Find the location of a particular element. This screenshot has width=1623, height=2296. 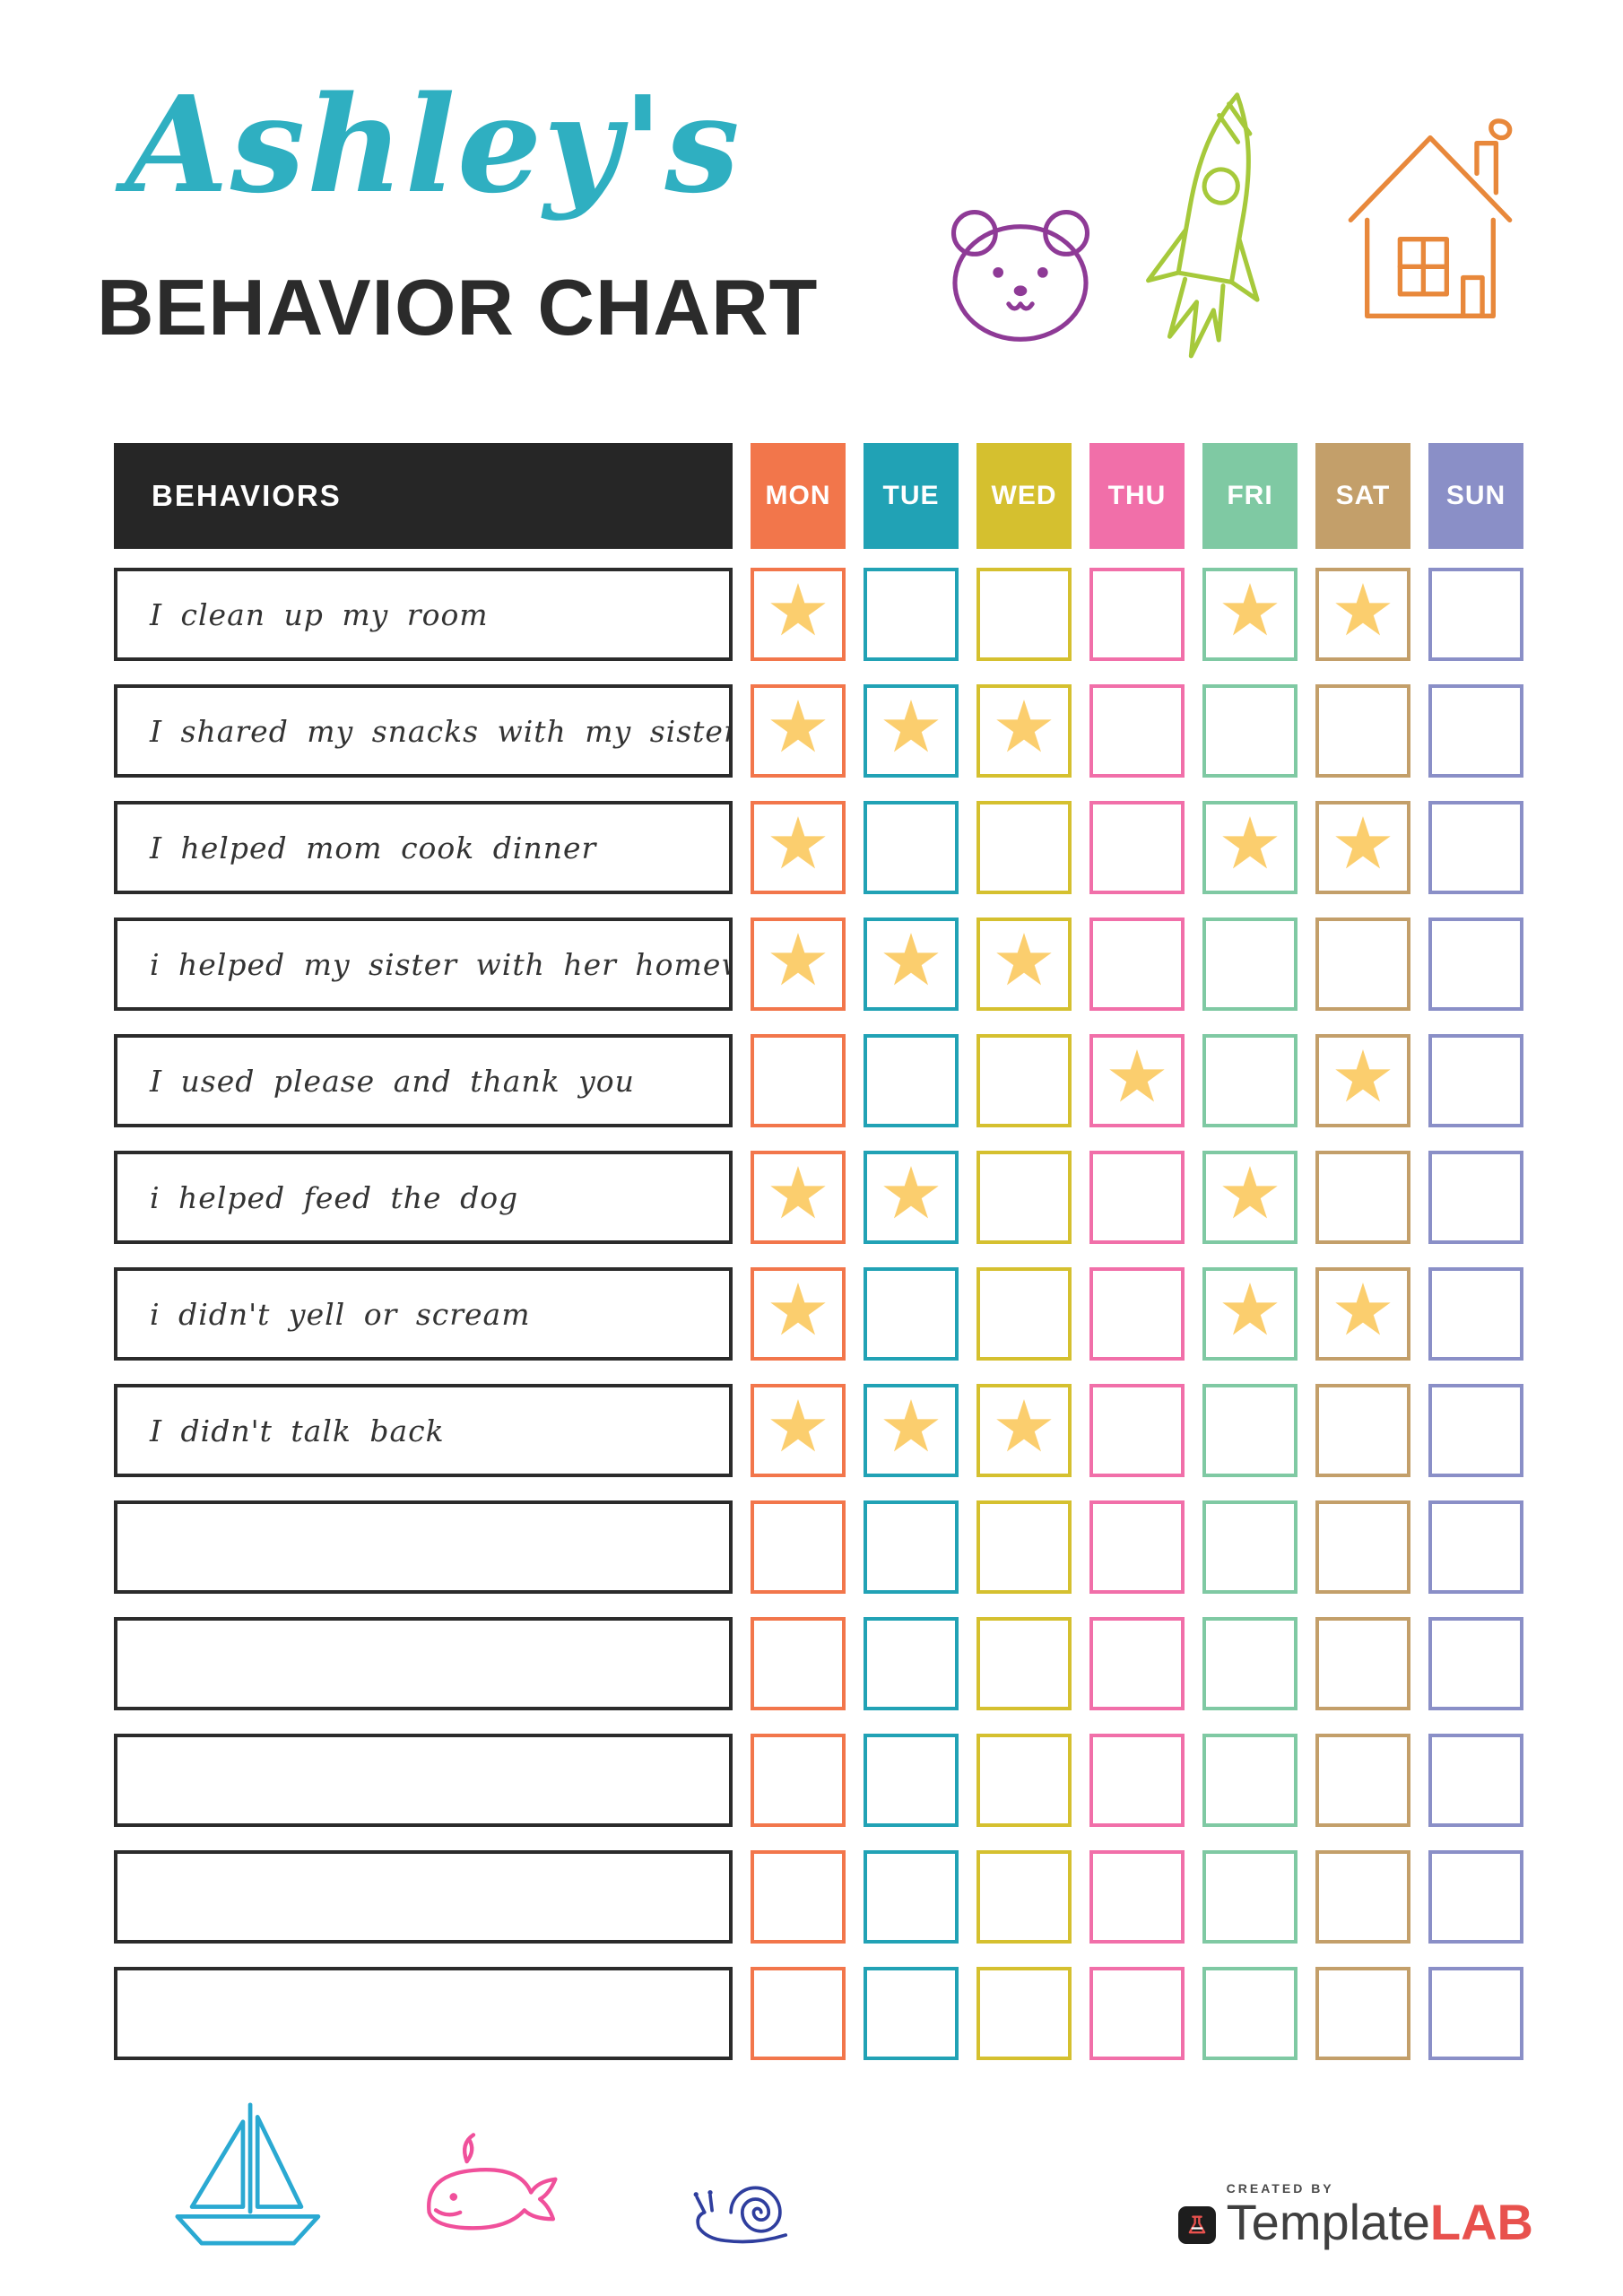

behavior-row-2: I shared my snacks with my sister ★ ★ ★ is located at coordinates (818, 731).